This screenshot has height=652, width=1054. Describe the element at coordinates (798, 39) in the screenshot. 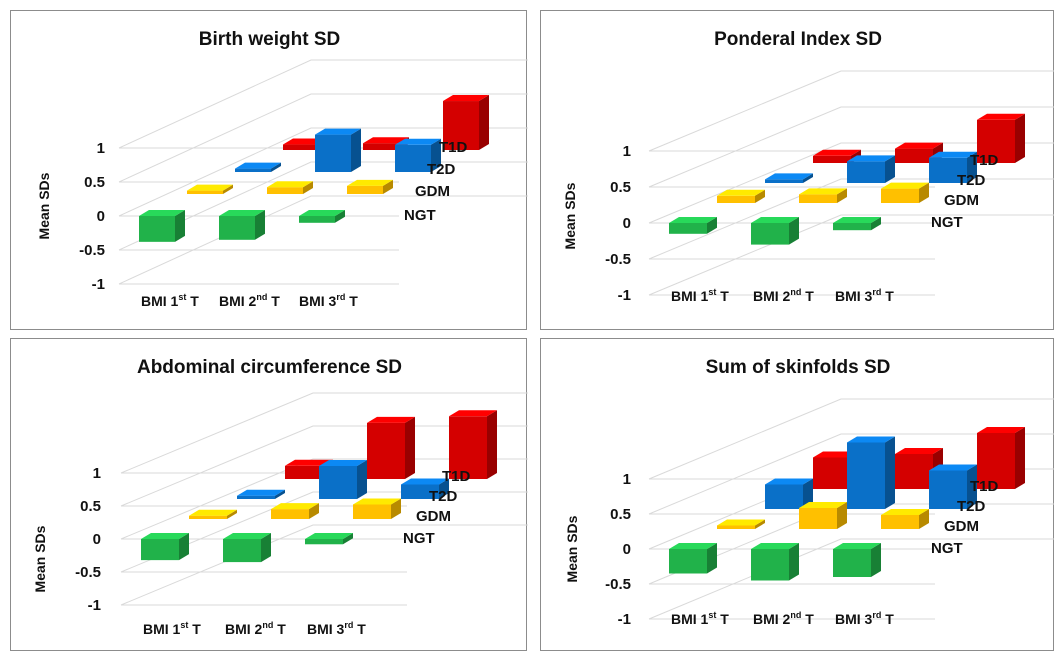

I see `chart-title: Ponderal Index SD` at that location.